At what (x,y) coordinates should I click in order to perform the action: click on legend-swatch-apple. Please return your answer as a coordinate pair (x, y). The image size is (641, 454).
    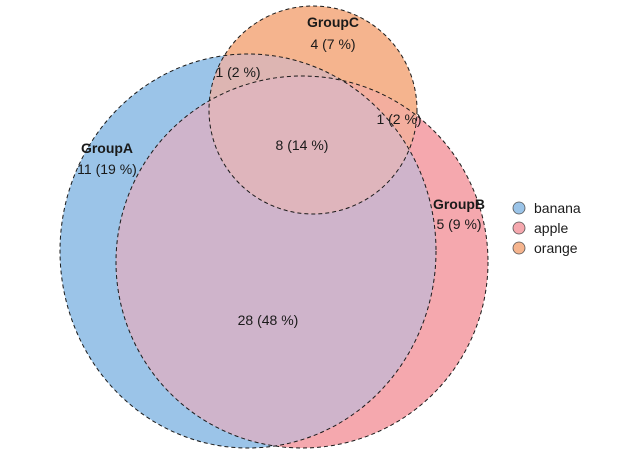
    Looking at the image, I should click on (519, 228).